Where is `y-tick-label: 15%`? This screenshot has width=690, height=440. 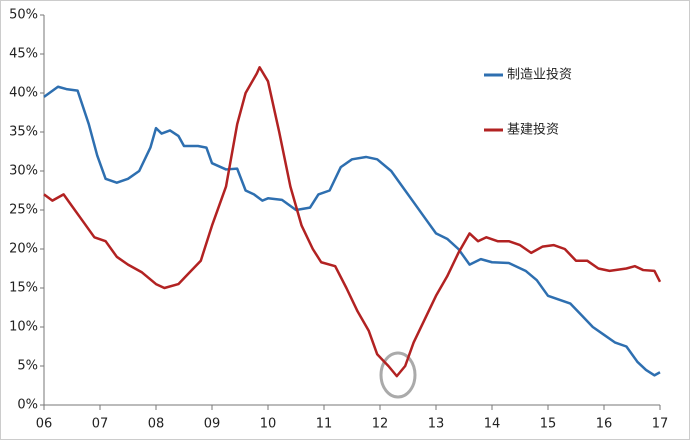 y-tick-label: 15% is located at coordinates (23, 288).